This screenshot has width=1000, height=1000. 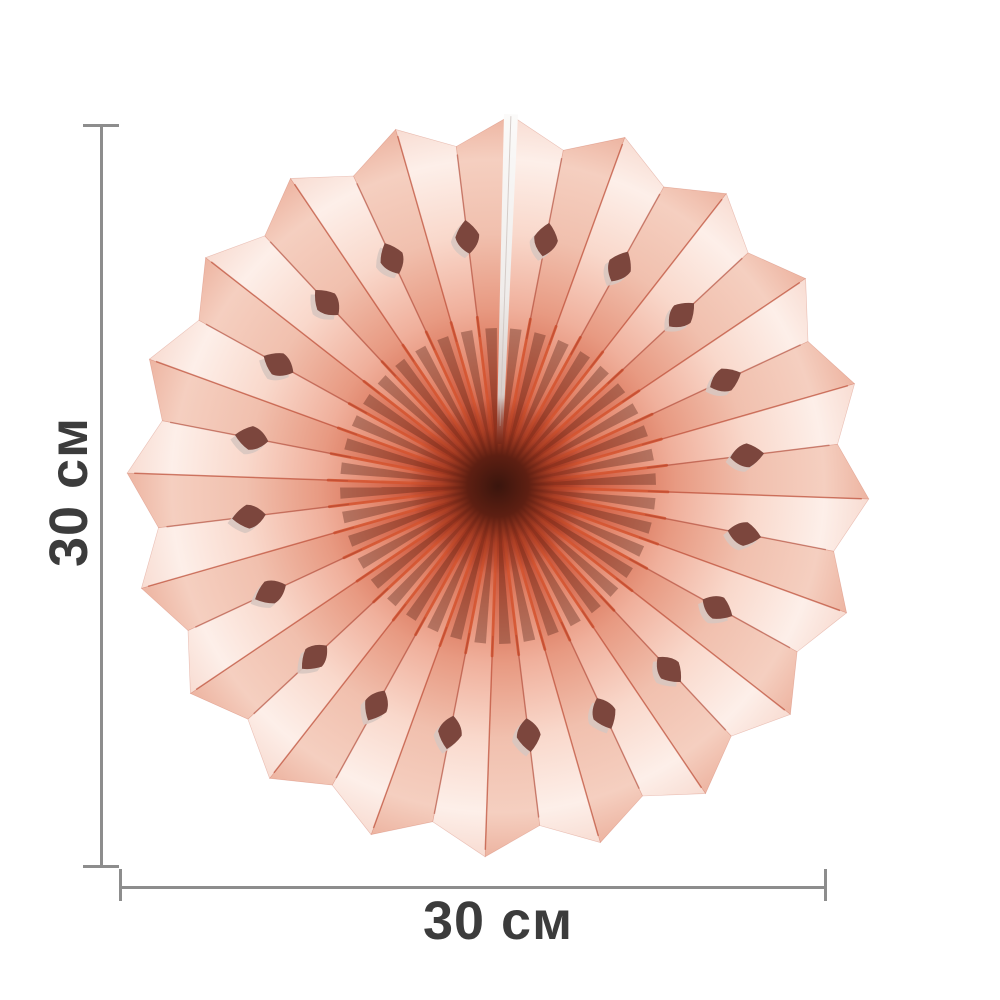 What do you see at coordinates (505, 271) in the screenshot?
I see `fan-seam-line` at bounding box center [505, 271].